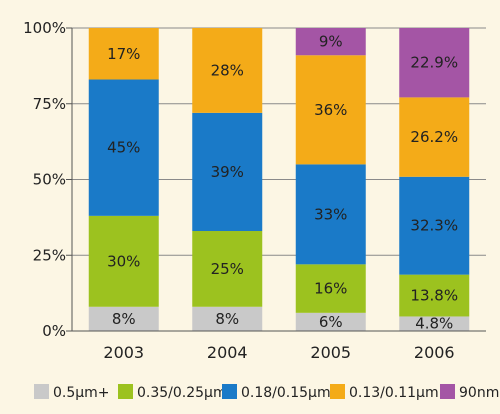 The image size is (500, 414). What do you see at coordinates (81, 393) in the screenshot?
I see `legend-label: 0.5µm+` at bounding box center [81, 393].